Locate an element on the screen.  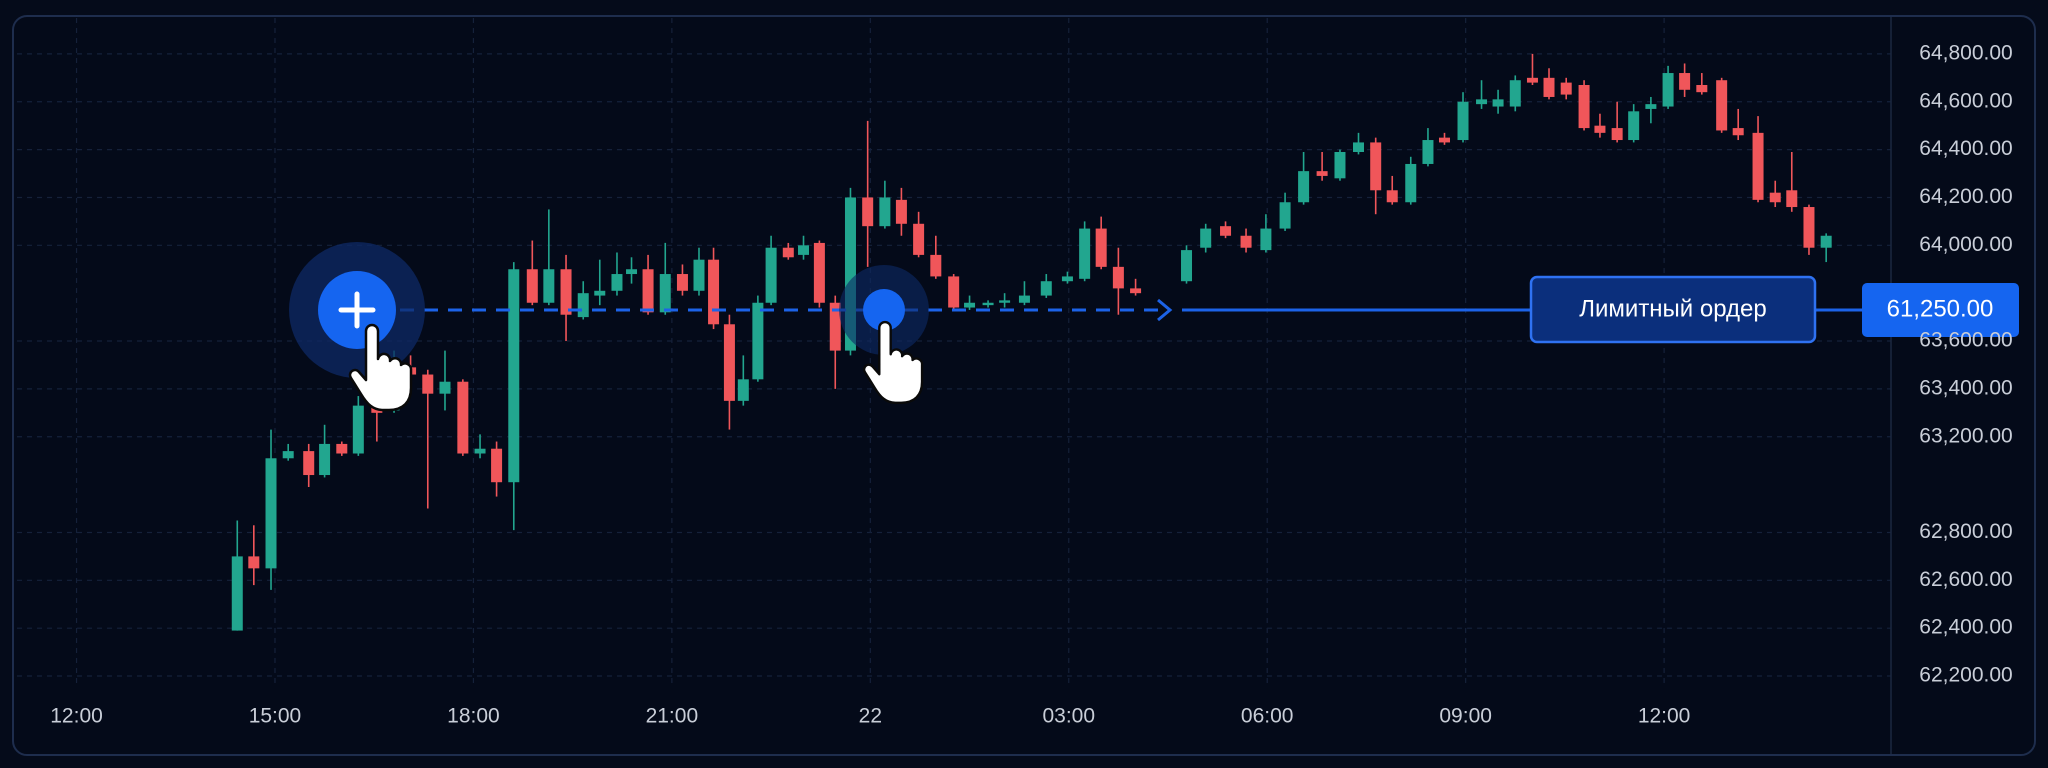
x-tick-label: 22 is located at coordinates (870, 716).